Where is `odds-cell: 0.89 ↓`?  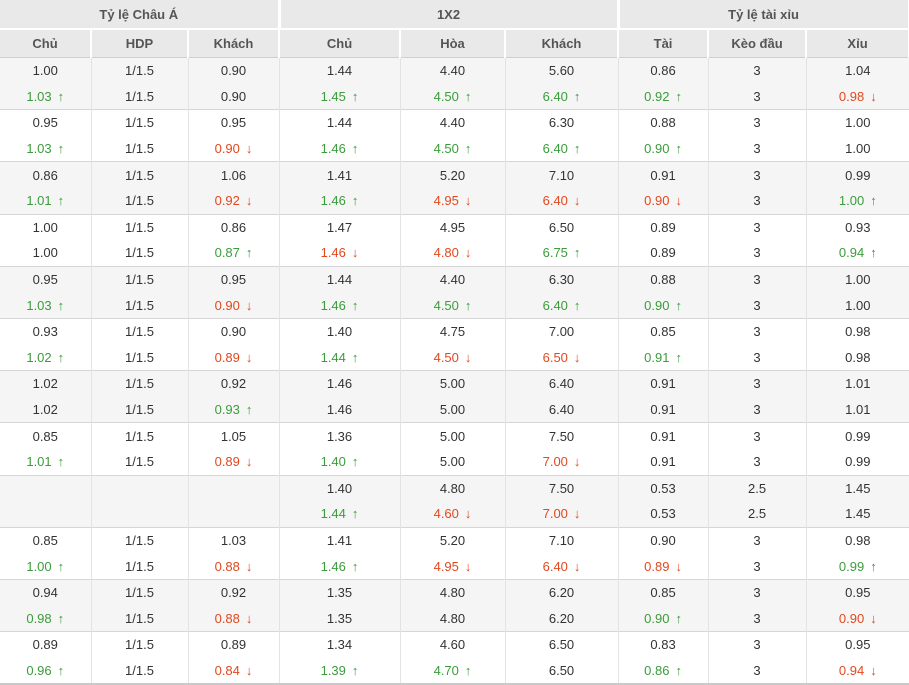
odds-cell: 0.89 ↓ is located at coordinates (234, 357).